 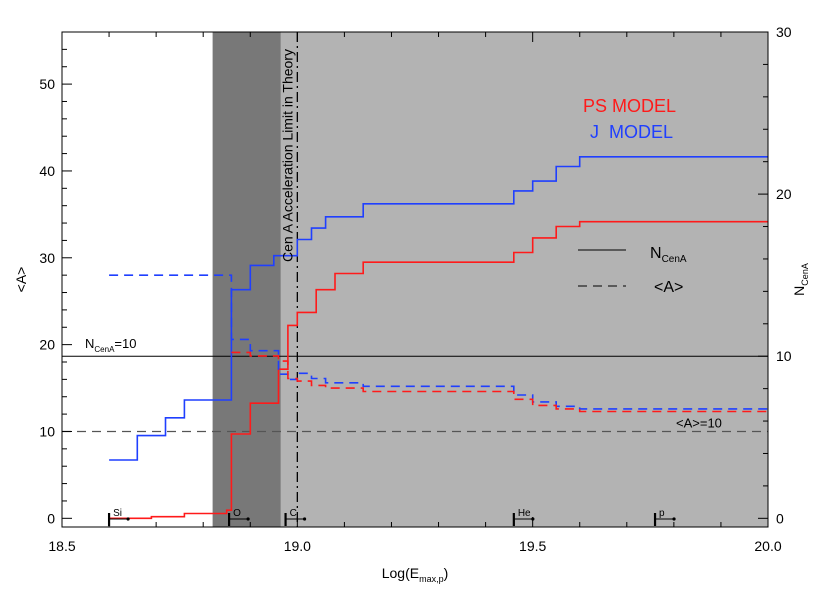 What do you see at coordinates (780, 518) in the screenshot?
I see `y-right-tick-label-0: 0` at bounding box center [780, 518].